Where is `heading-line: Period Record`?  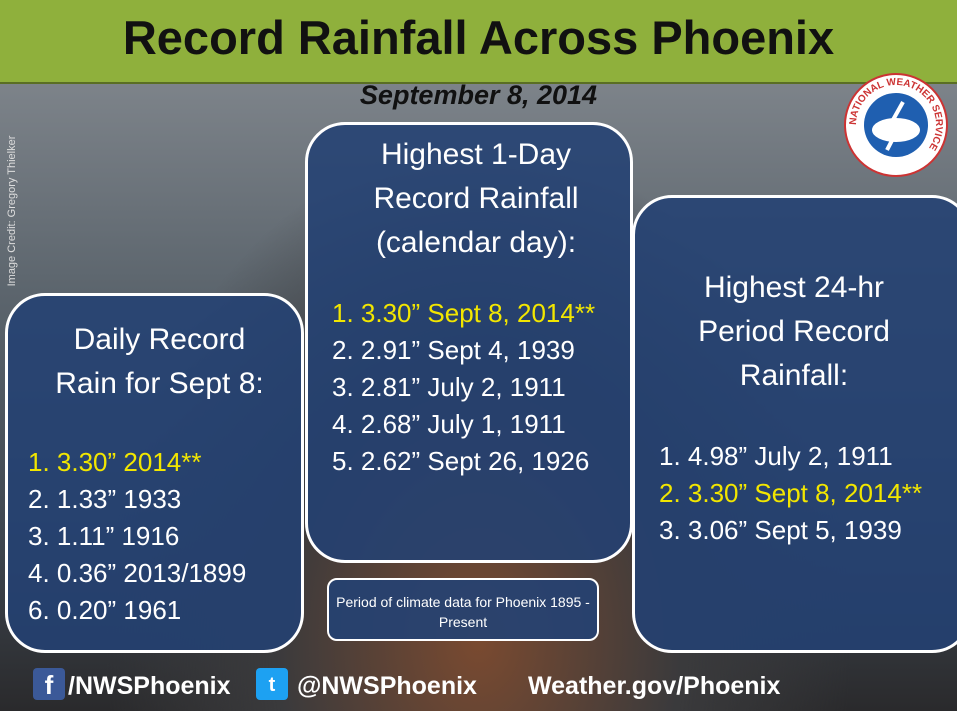
heading-line: Period Record is located at coordinates (794, 331).